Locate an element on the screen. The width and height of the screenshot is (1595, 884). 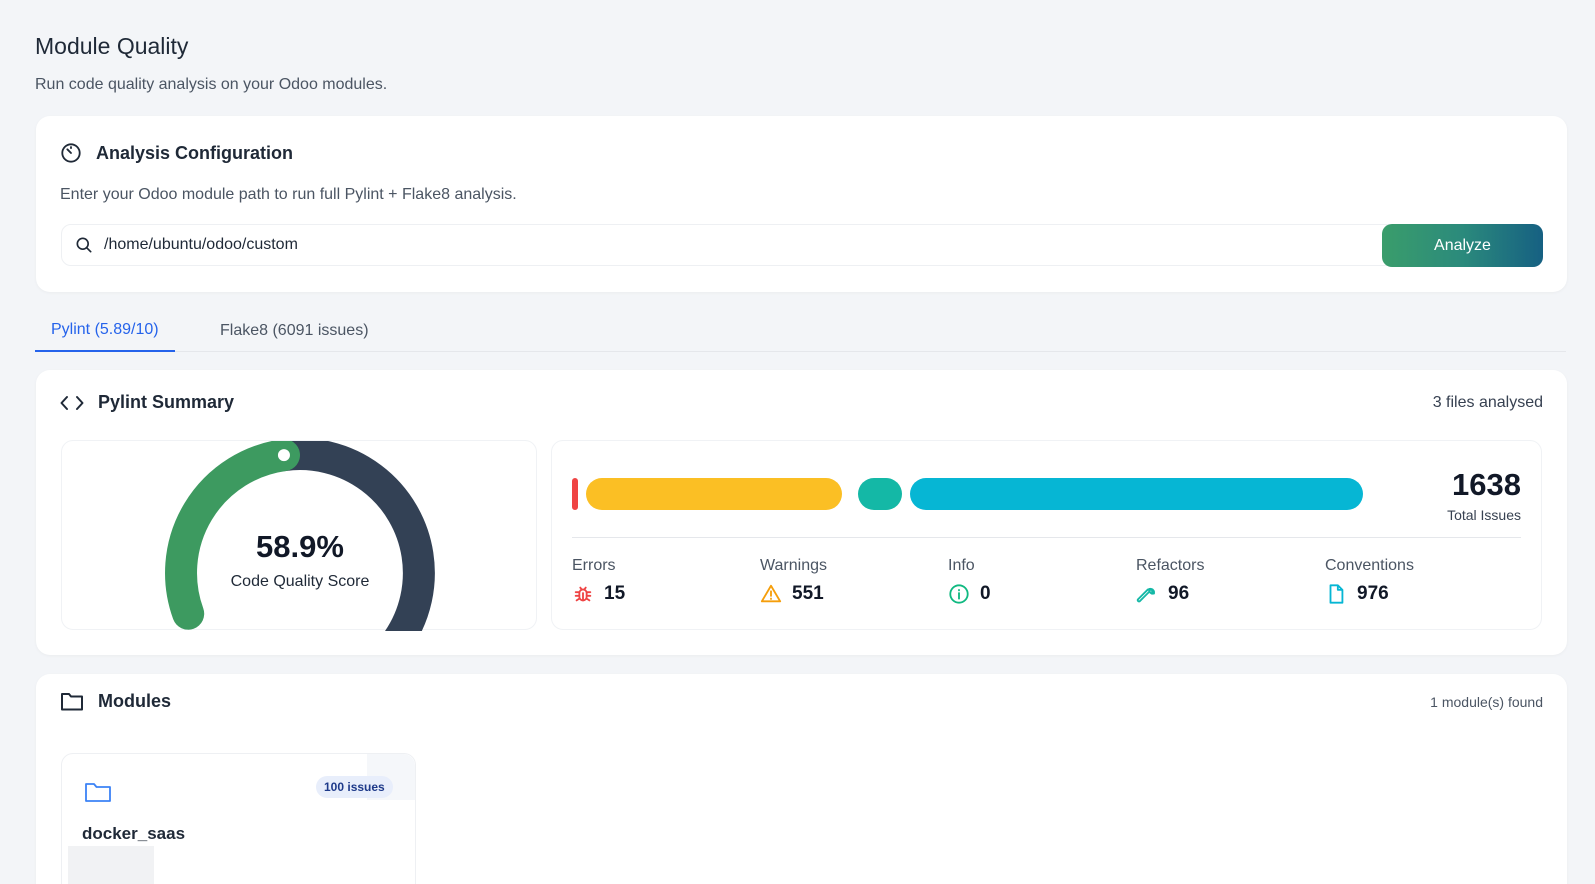
stat-label: Errors is located at coordinates (594, 565).